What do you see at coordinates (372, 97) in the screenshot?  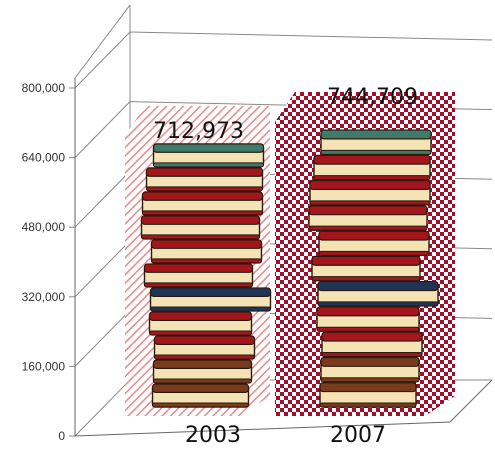 I see `data-label-2007: 744,709` at bounding box center [372, 97].